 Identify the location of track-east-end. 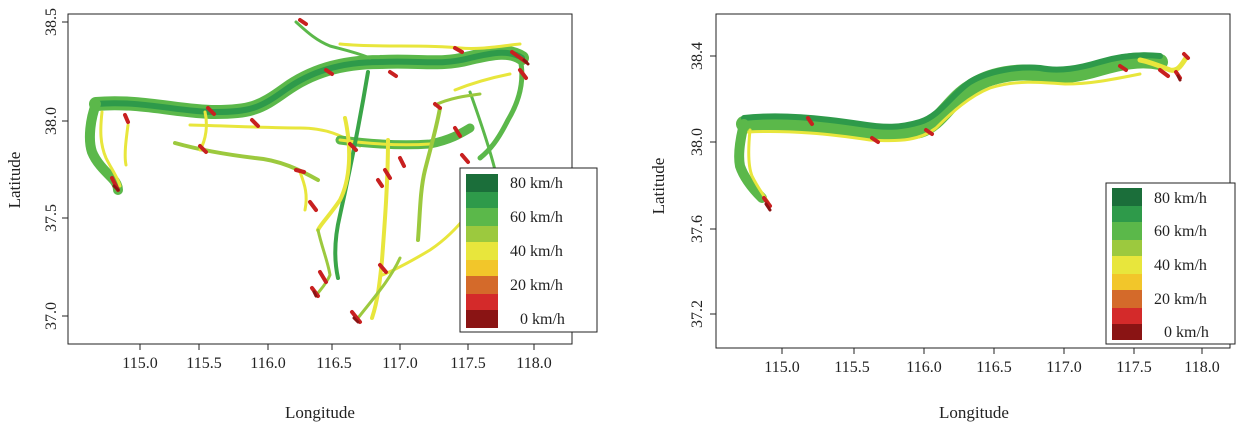
(1163, 64).